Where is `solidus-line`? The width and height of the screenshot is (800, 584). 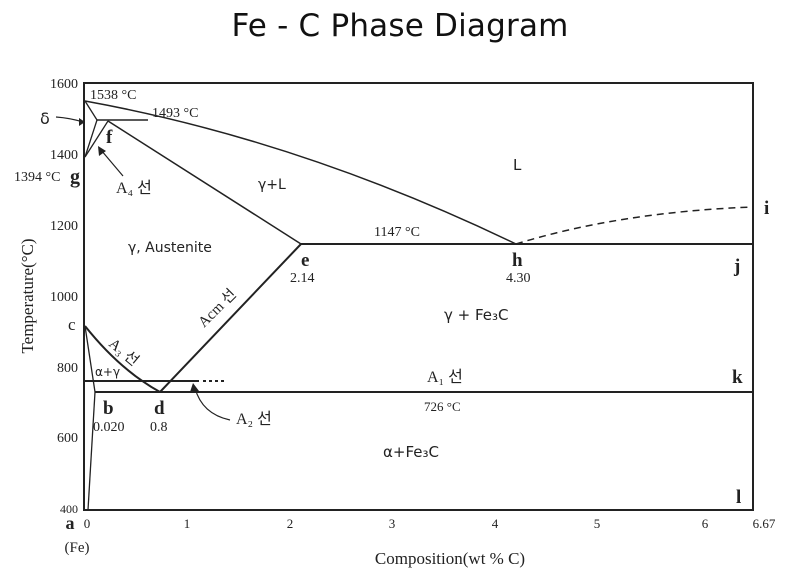
solidus-line is located at coordinates (204, 182).